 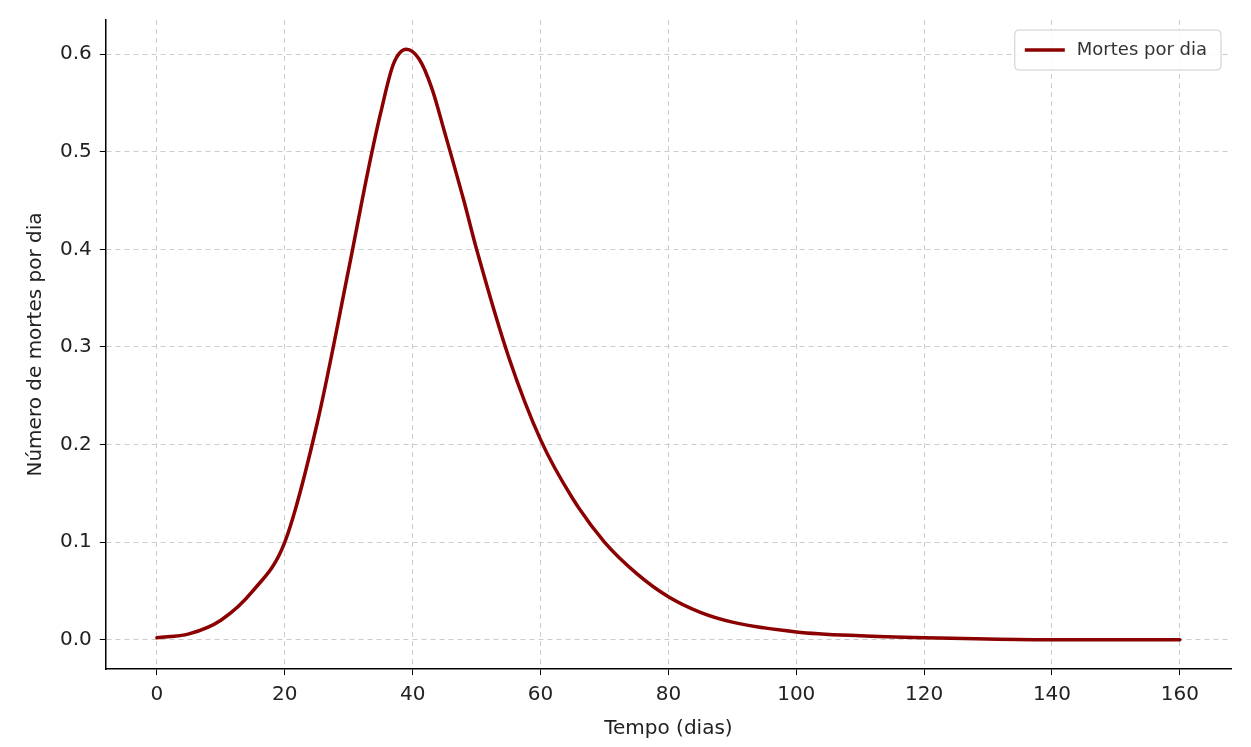 I want to click on x-tick-label: 120, so click(x=924, y=693).